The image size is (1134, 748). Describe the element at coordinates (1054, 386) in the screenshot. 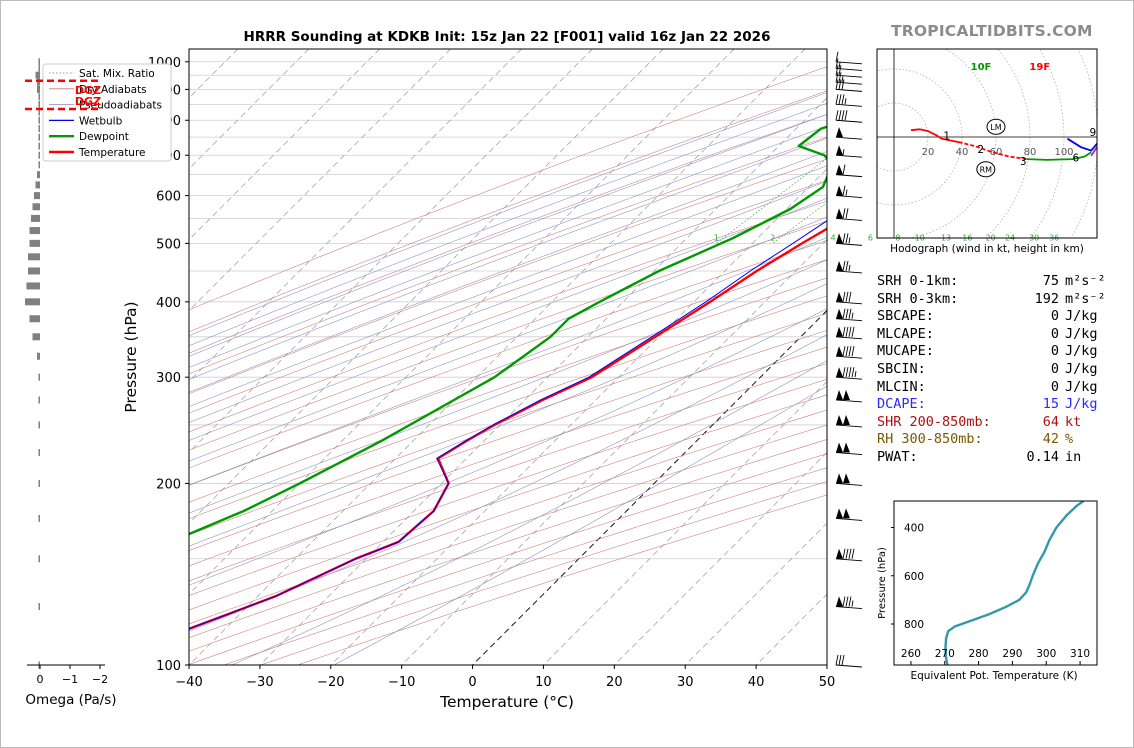

I see `stat-value: 0` at that location.